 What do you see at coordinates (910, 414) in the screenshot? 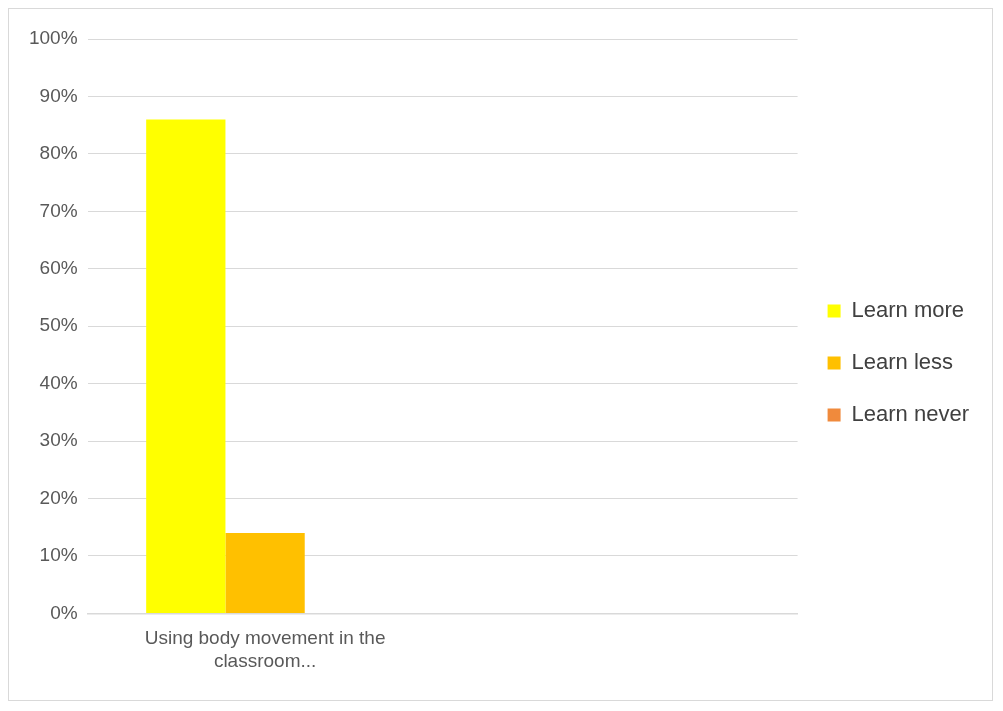
I see `legend-label: Learn never` at bounding box center [910, 414].